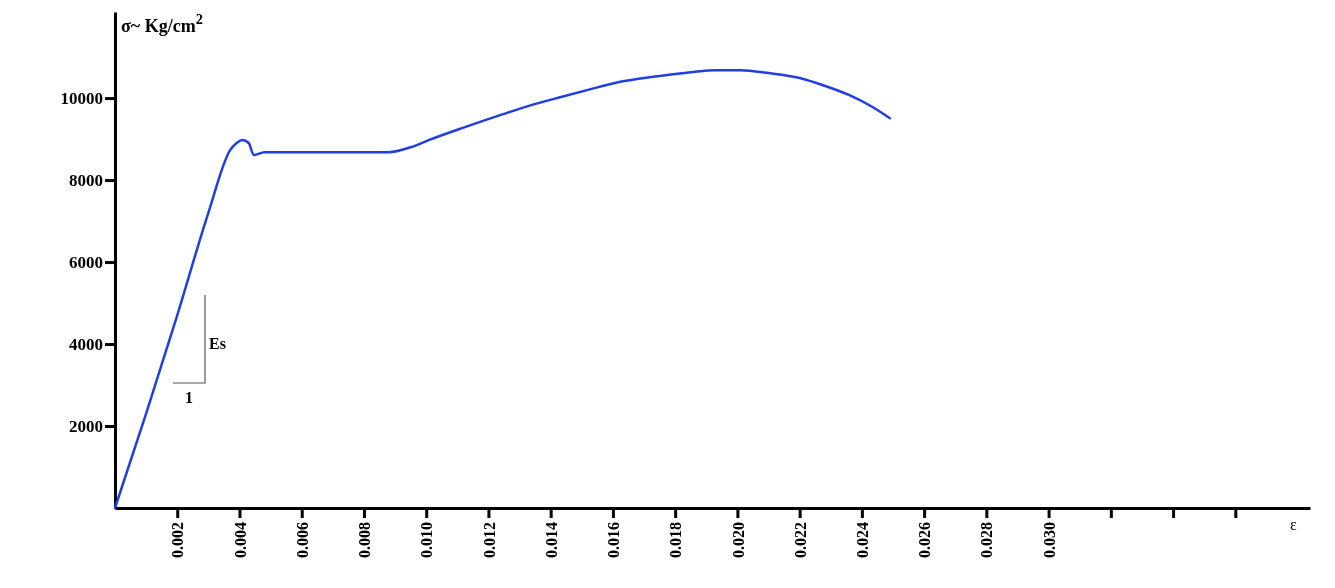  Describe the element at coordinates (676, 540) in the screenshot. I see `x-tick-label: 0.018` at that location.